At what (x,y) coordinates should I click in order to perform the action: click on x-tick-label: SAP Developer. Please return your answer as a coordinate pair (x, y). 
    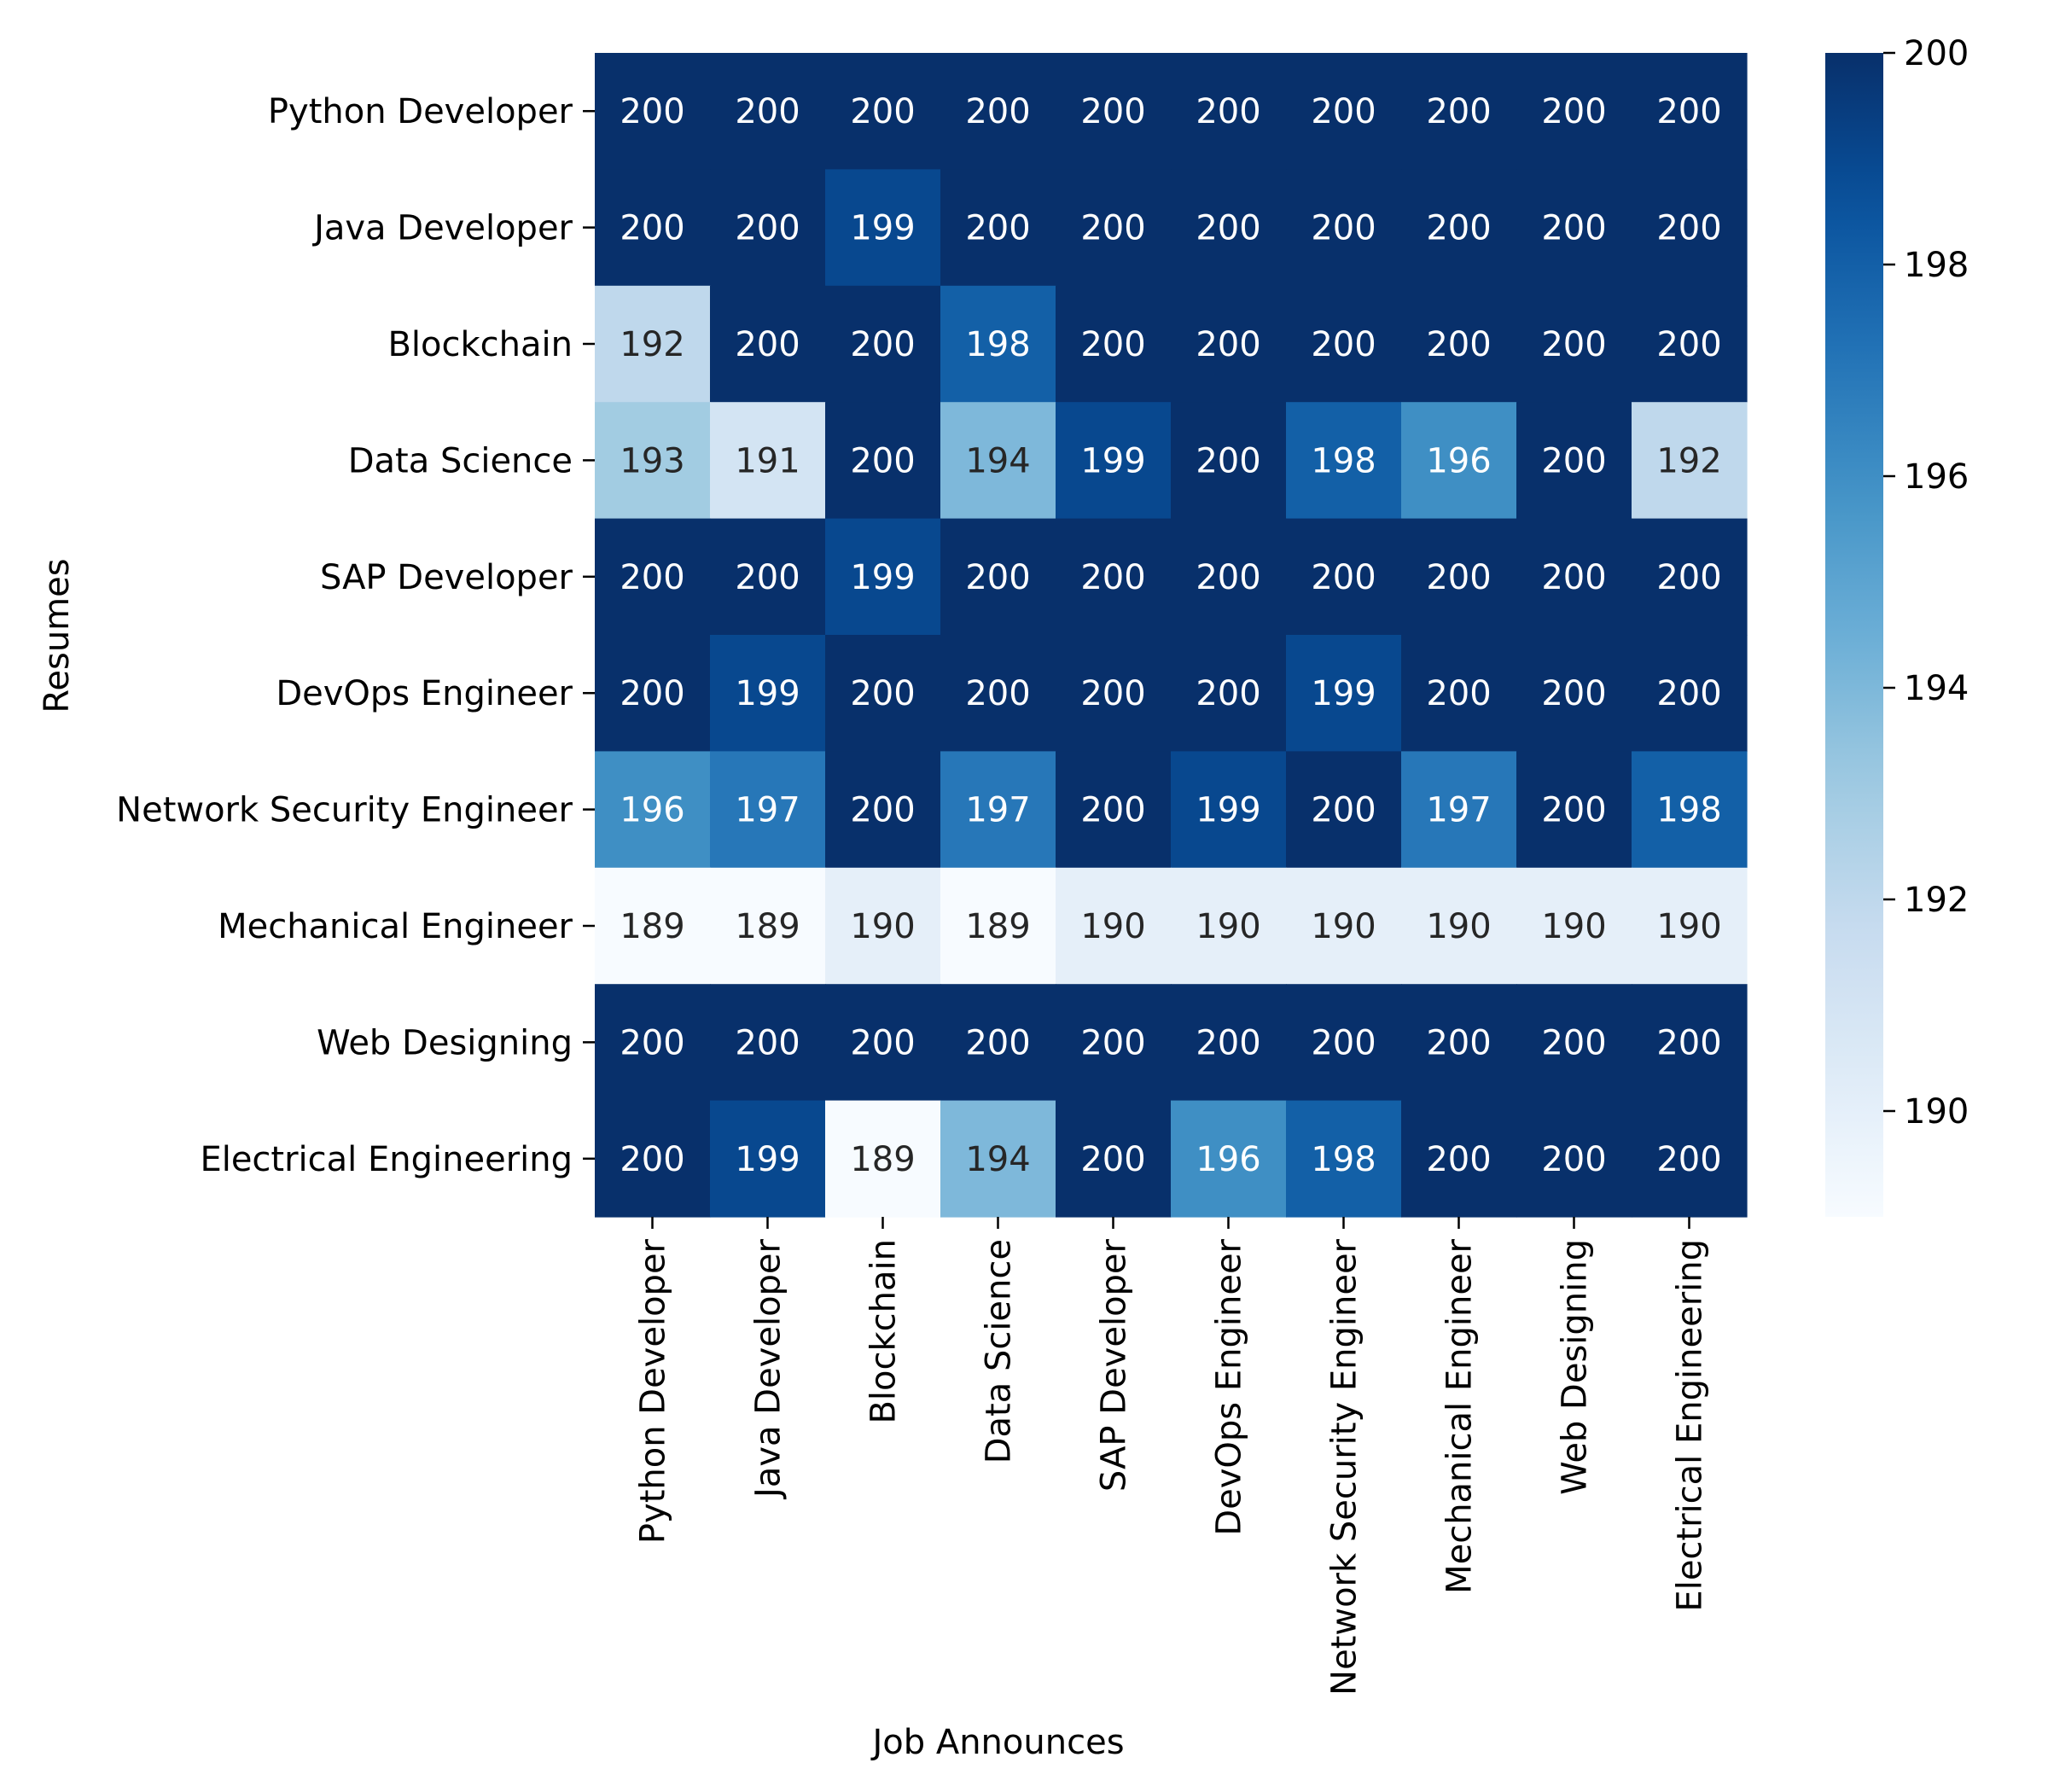
    Looking at the image, I should click on (1114, 1365).